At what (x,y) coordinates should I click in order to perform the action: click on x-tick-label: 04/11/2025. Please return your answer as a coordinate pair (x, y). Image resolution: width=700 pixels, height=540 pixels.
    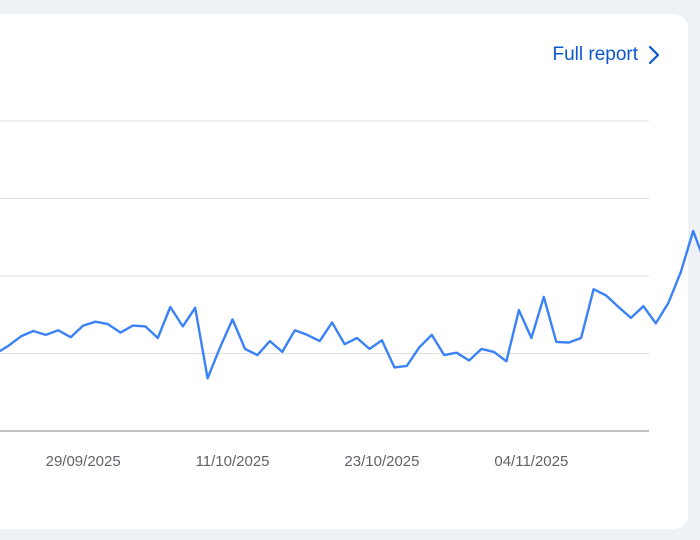
    Looking at the image, I should click on (531, 461).